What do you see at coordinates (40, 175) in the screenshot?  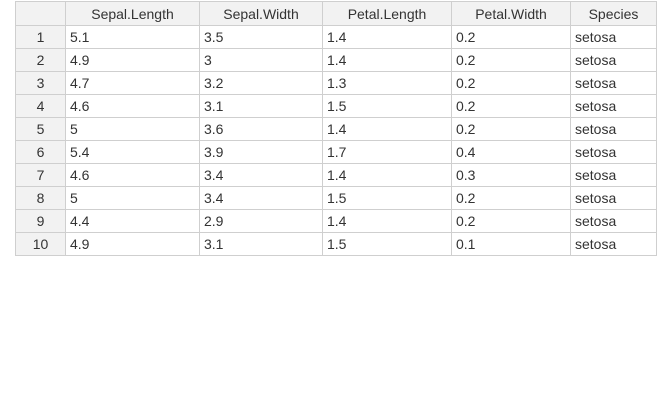 I see `row-number: 7` at bounding box center [40, 175].